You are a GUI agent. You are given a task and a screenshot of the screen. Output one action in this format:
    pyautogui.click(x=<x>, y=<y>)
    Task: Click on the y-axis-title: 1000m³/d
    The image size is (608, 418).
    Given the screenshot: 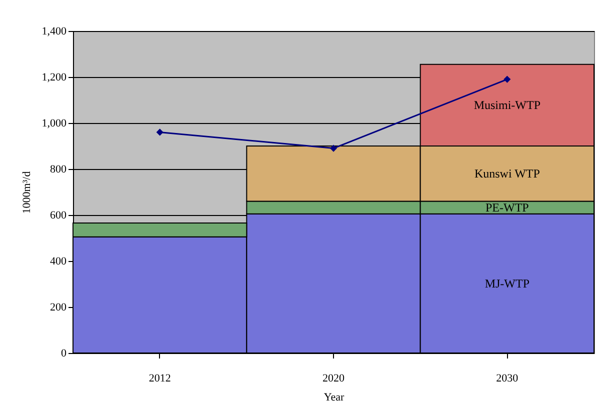 What is the action you would take?
    pyautogui.click(x=26, y=192)
    